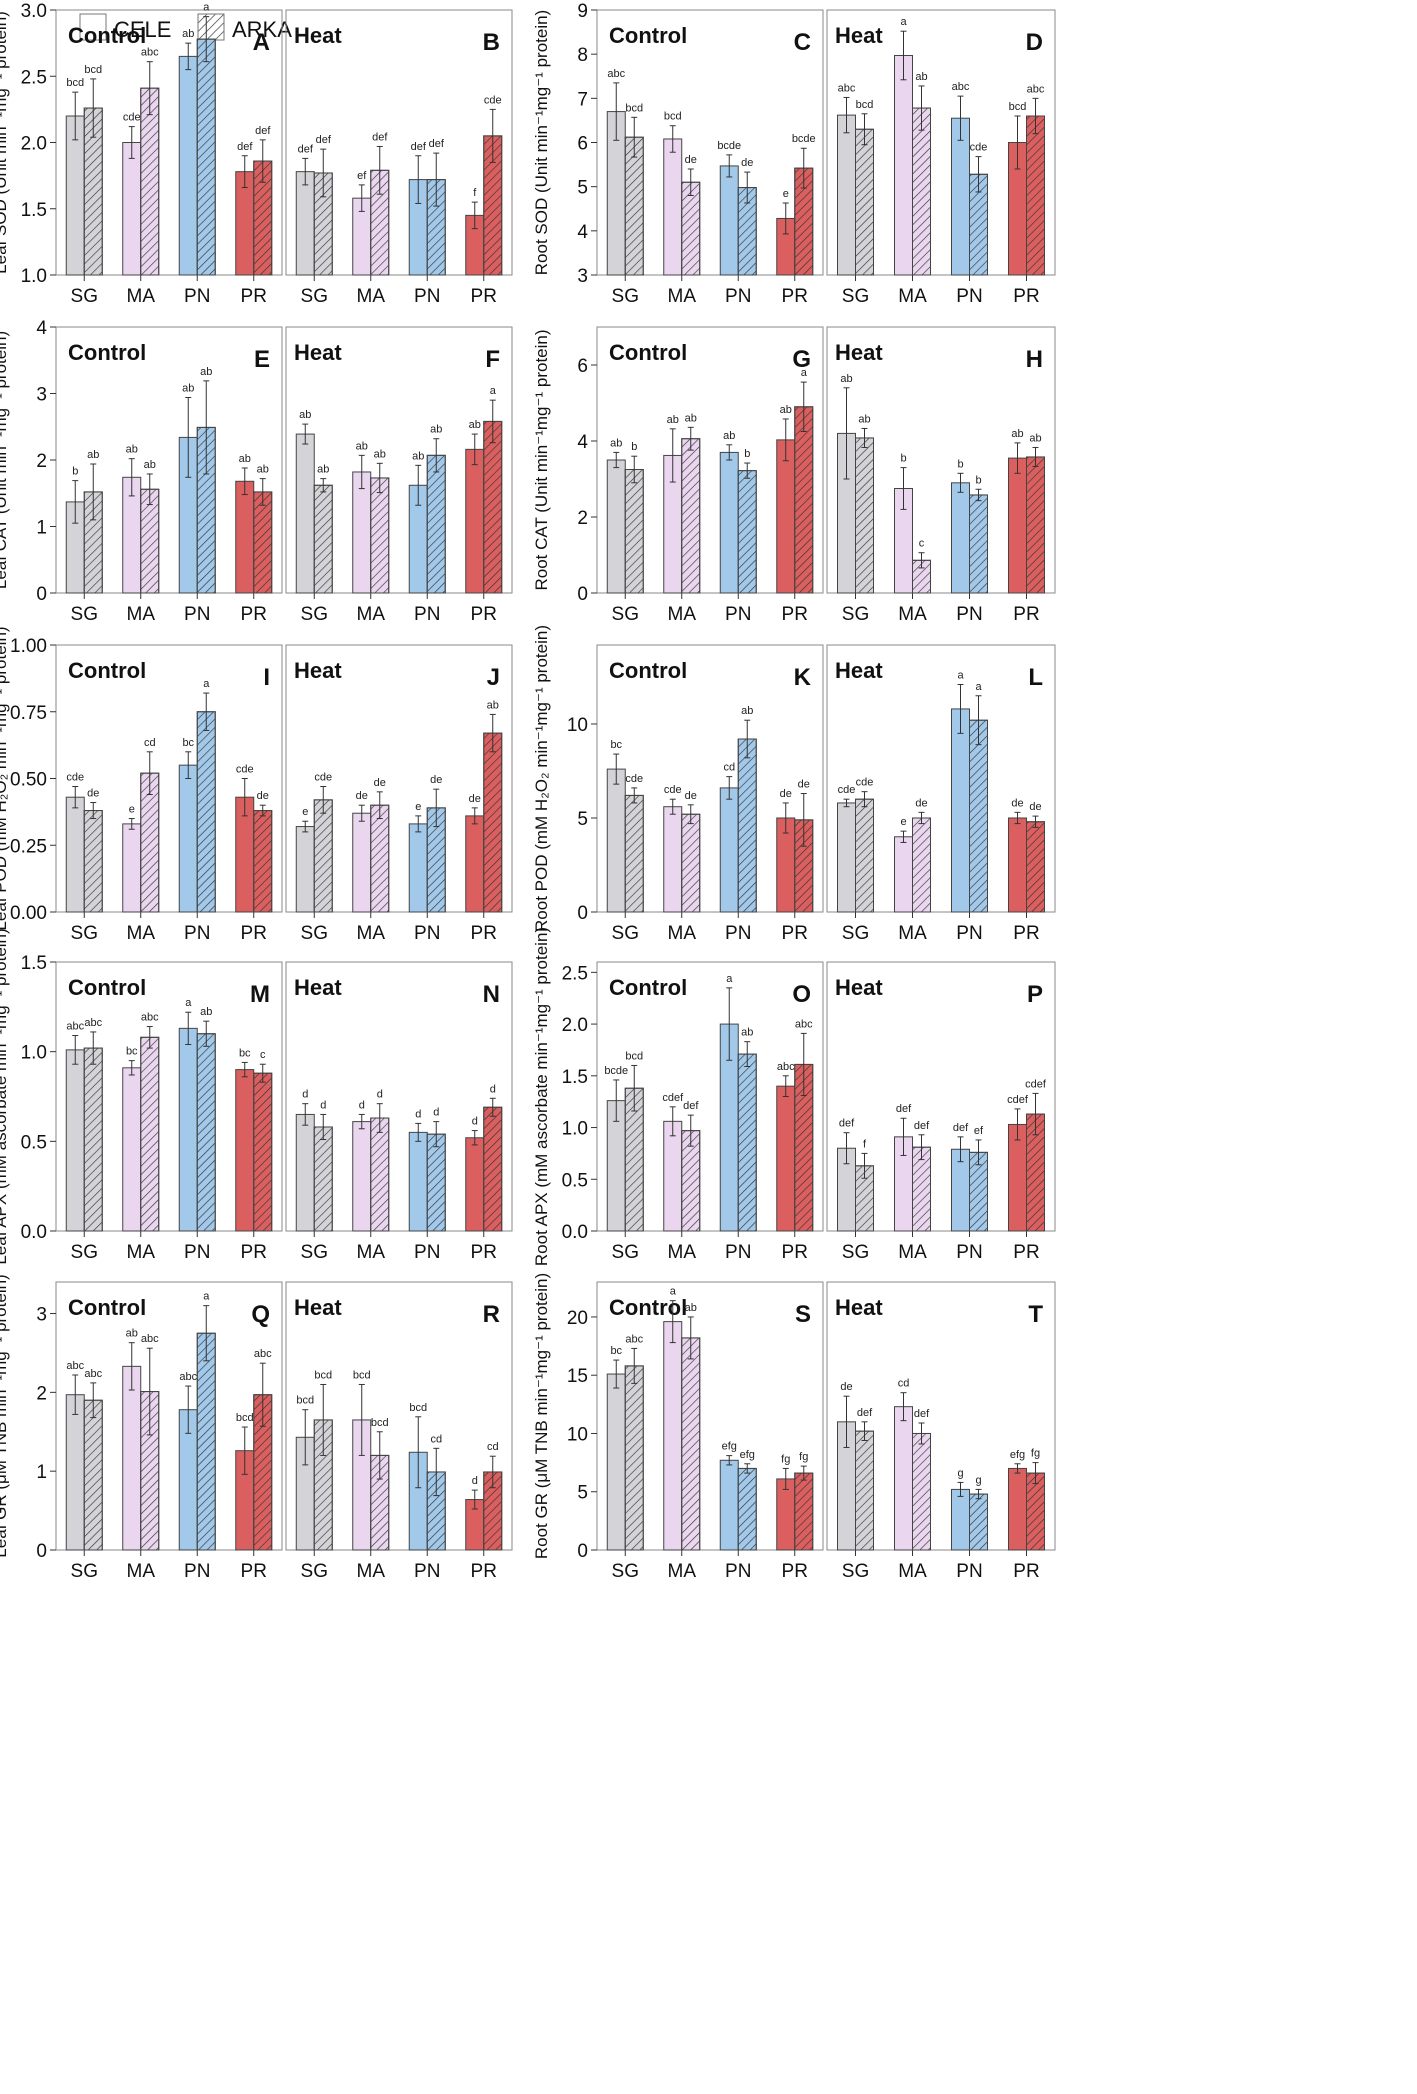 The image size is (1417, 2094). What do you see at coordinates (41, 1551) in the screenshot?
I see `y-tick-label: 0` at bounding box center [41, 1551].